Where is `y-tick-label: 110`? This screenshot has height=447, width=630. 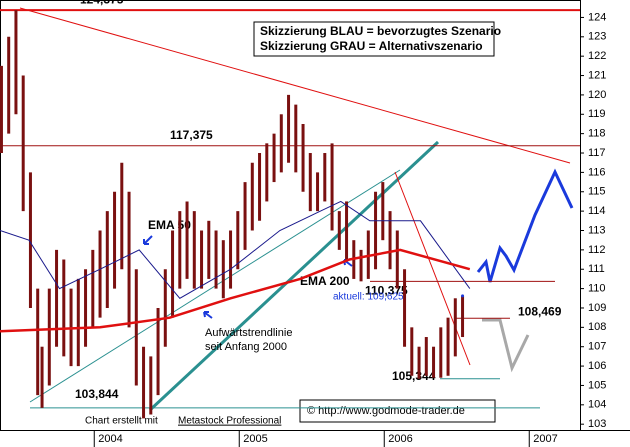
y-tick-label: 110 is located at coordinates (597, 289).